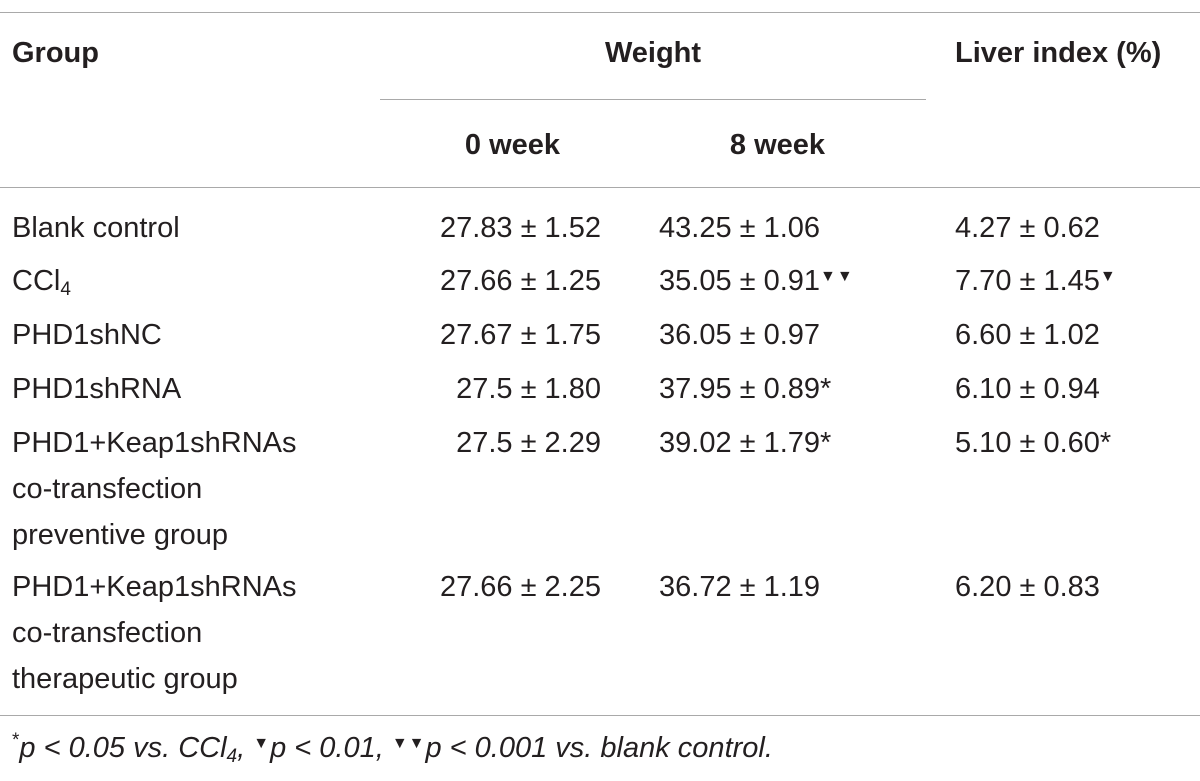 The height and width of the screenshot is (781, 1200). I want to click on week8-value: 35.05 ± 0.91, so click(740, 281).